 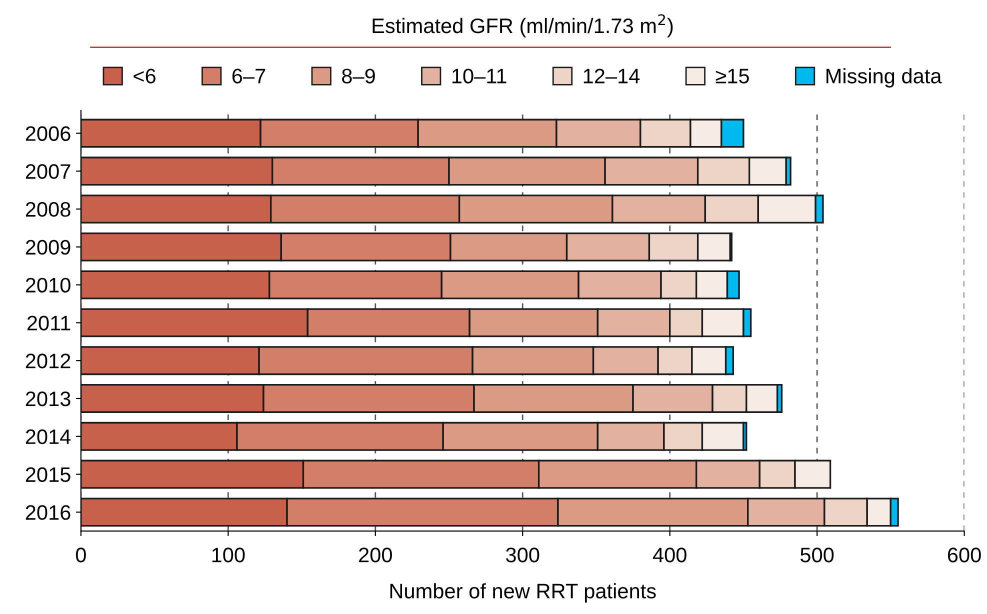 What do you see at coordinates (884, 78) in the screenshot?
I see `legend-label: Missing data` at bounding box center [884, 78].